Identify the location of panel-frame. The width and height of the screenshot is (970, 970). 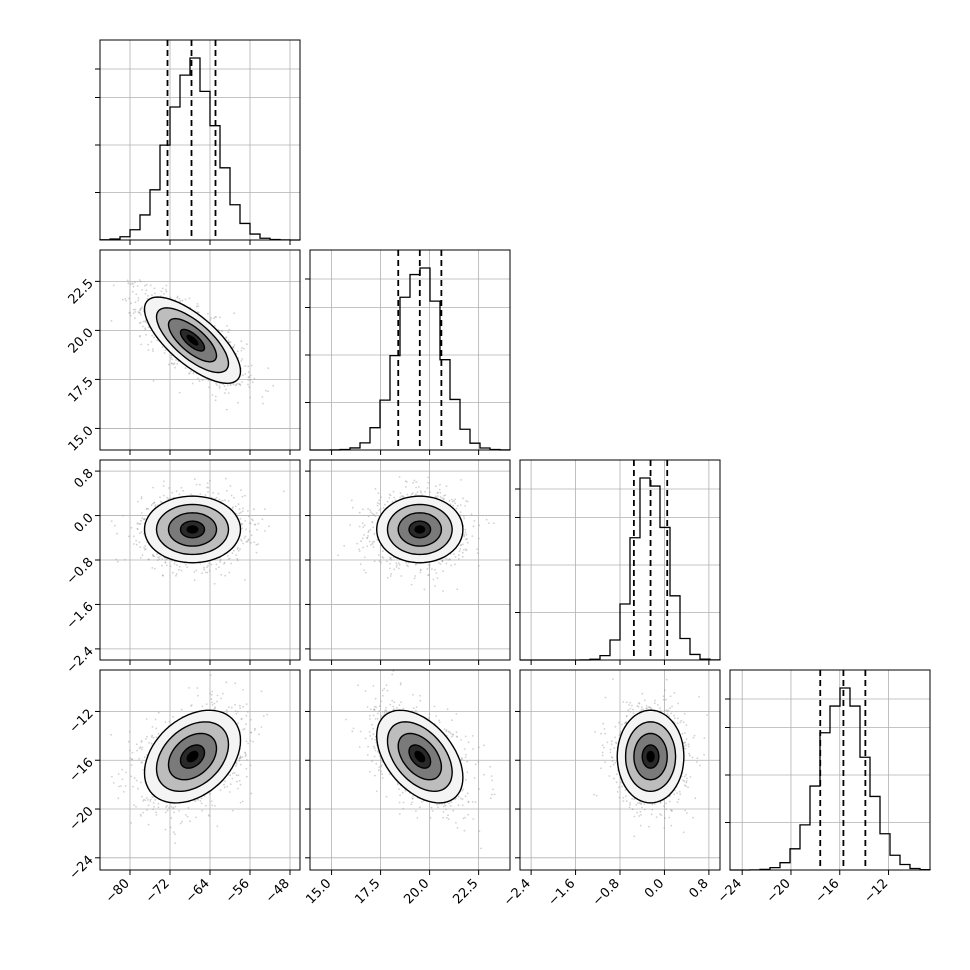
(830, 770).